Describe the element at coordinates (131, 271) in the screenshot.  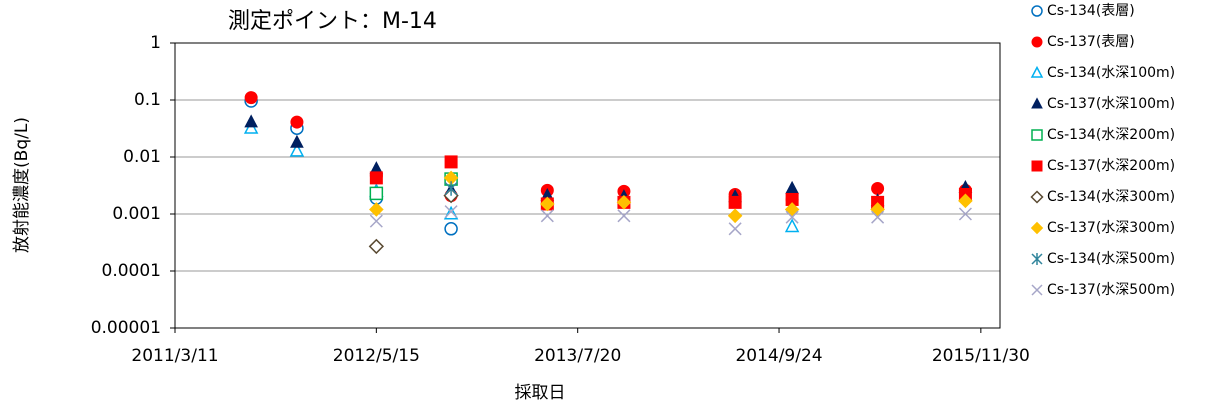
I see `y-tick-label: 0.0001` at that location.